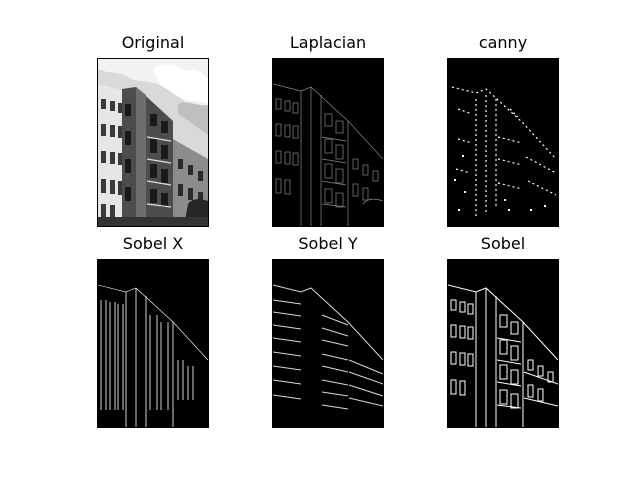 The height and width of the screenshot is (480, 640). Describe the element at coordinates (153, 243) in the screenshot. I see `panel-title: Sobel X` at that location.